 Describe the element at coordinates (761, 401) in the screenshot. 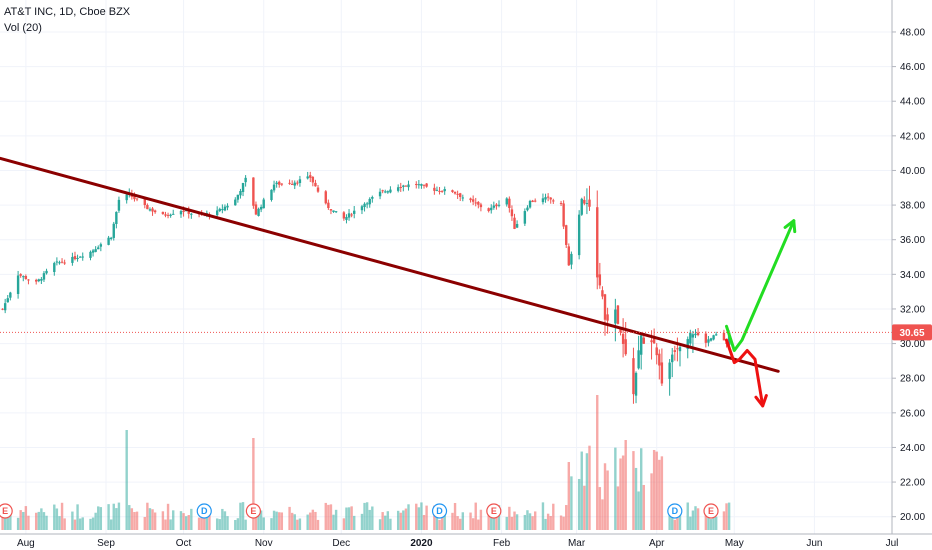

I see `bearish-arrow-head` at that location.